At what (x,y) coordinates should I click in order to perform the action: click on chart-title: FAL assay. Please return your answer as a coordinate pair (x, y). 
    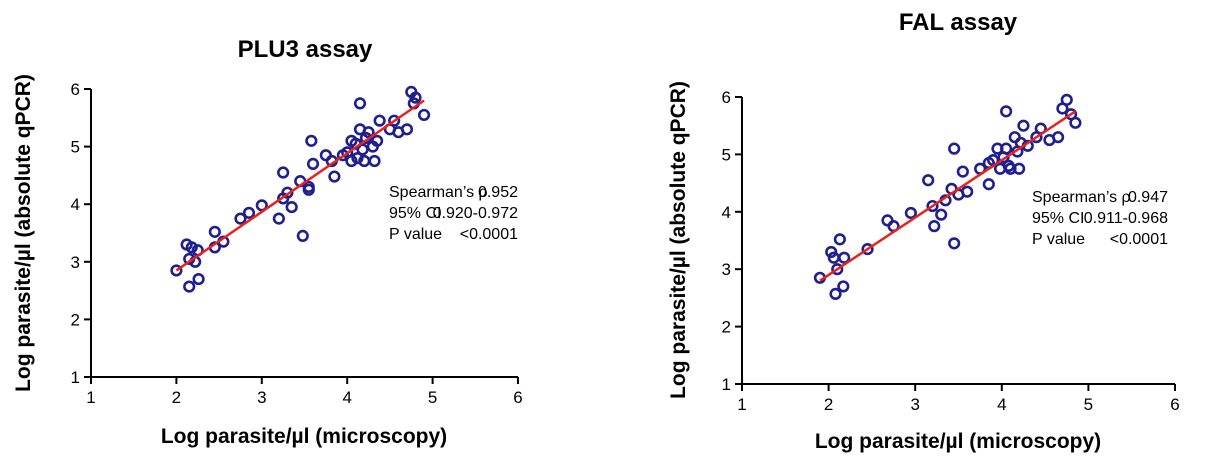
    Looking at the image, I should click on (958, 22).